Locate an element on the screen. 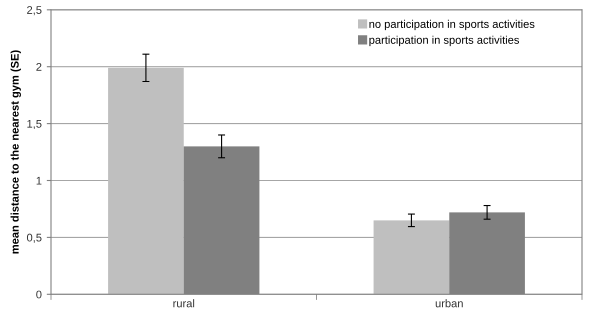 This screenshot has width=600, height=327. y-tick-label: 2,5 is located at coordinates (34, 11).